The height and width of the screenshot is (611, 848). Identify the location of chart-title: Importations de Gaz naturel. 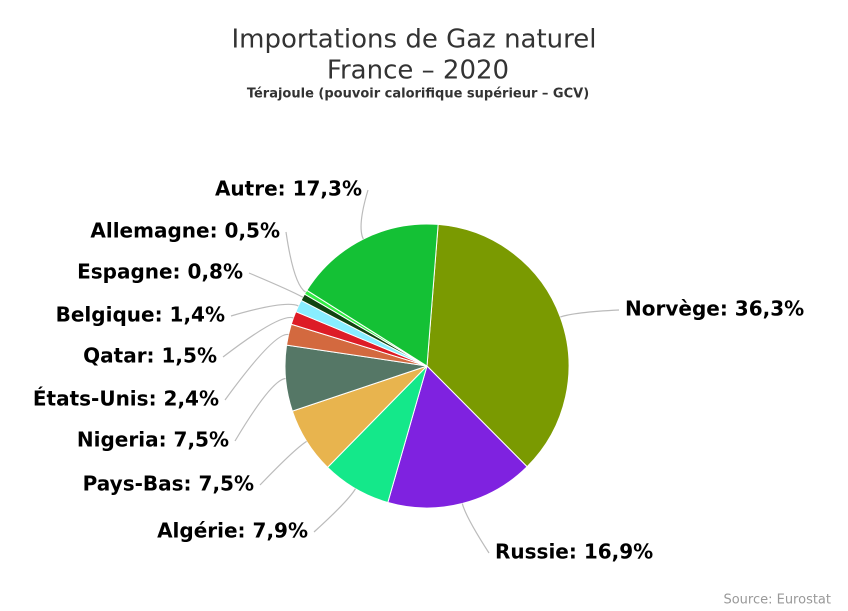
(413, 40).